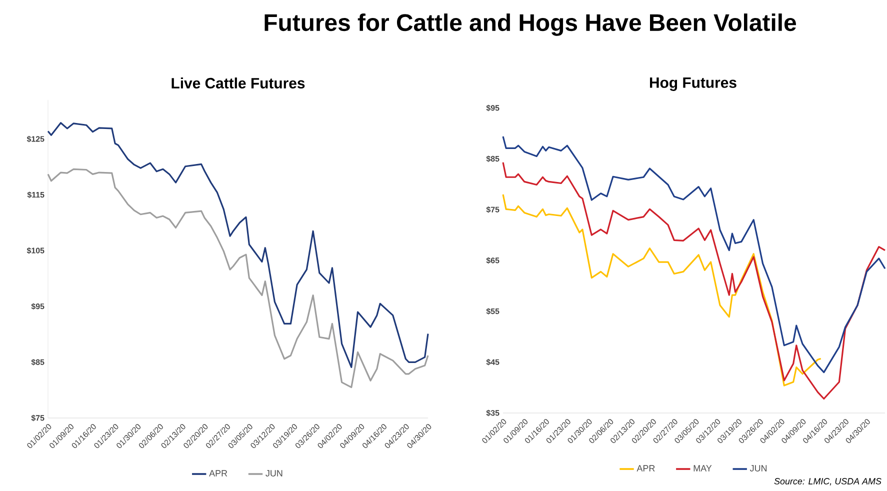  Describe the element at coordinates (828, 482) in the screenshot. I see `source-note: Source: LMIC, USDA AMS` at that location.